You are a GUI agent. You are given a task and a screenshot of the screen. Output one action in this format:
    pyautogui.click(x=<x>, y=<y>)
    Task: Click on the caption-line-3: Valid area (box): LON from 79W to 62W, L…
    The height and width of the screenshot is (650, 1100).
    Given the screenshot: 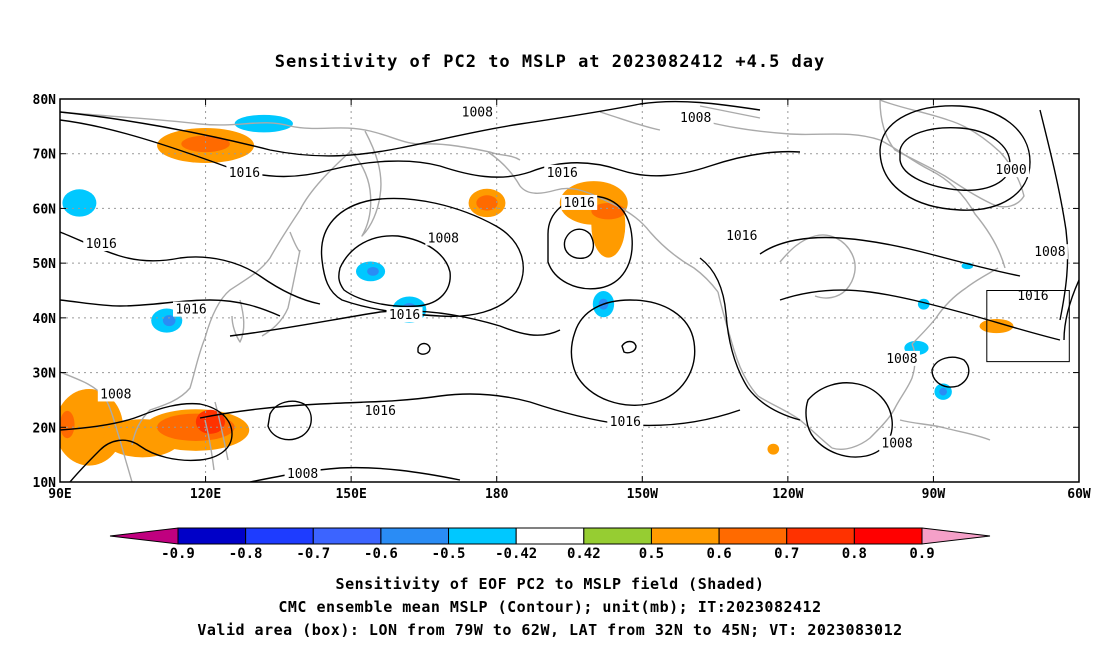 What is the action you would take?
    pyautogui.click(x=549, y=630)
    